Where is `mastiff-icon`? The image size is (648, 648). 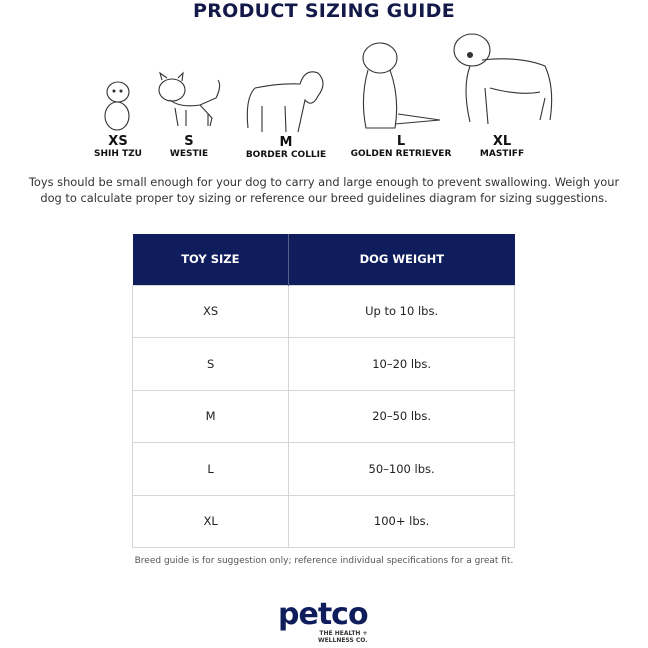
mastiff-icon is located at coordinates (503, 79).